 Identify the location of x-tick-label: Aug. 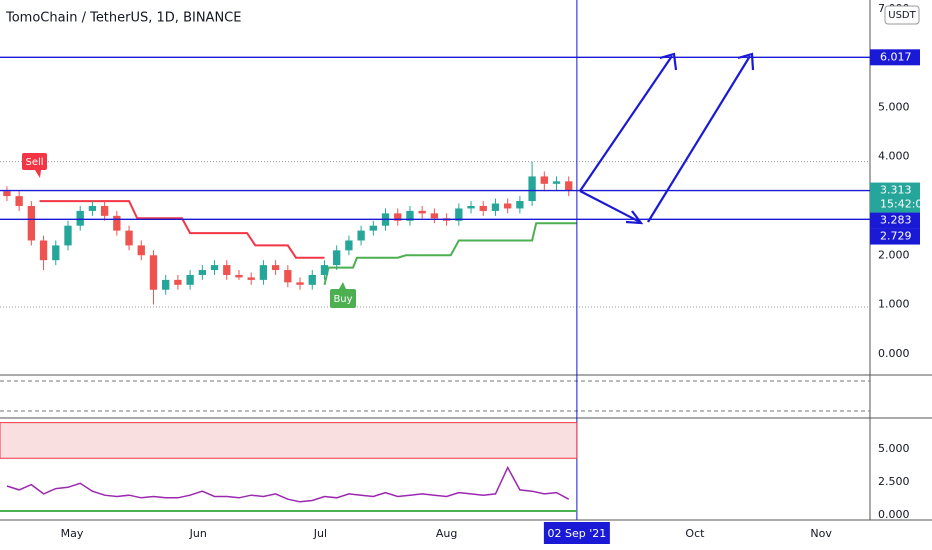
(446, 533).